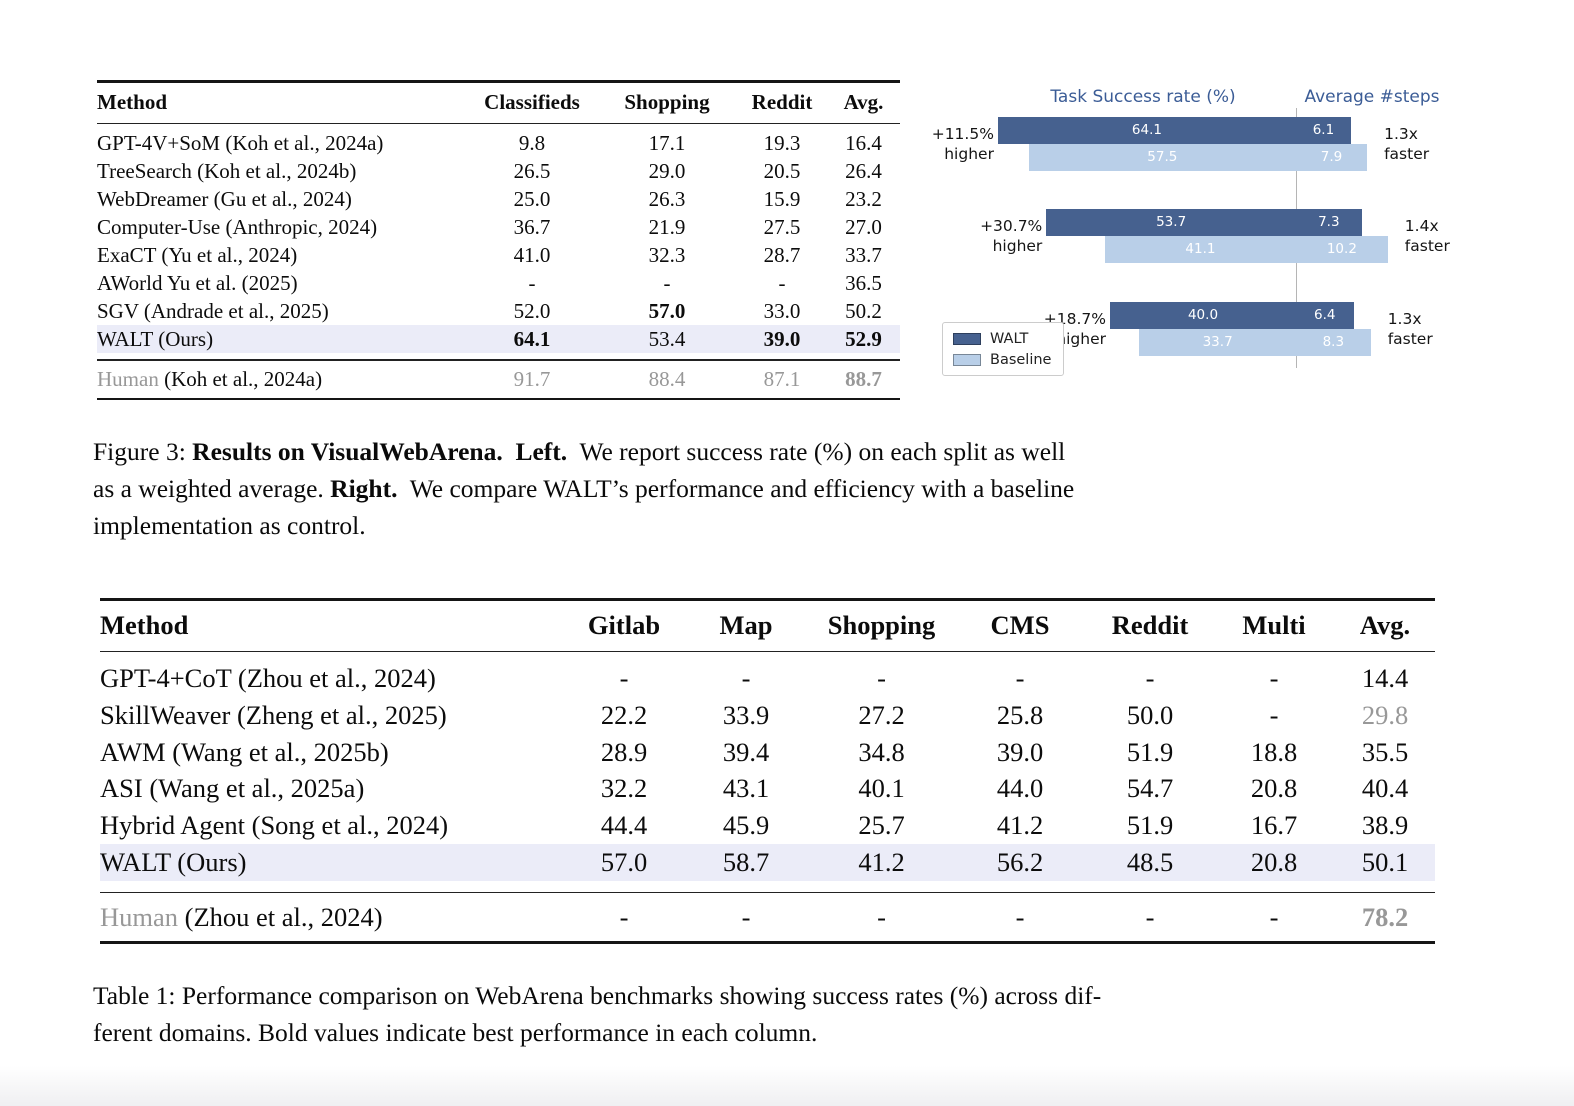  I want to click on value-cell: 29.8, so click(1385, 714).